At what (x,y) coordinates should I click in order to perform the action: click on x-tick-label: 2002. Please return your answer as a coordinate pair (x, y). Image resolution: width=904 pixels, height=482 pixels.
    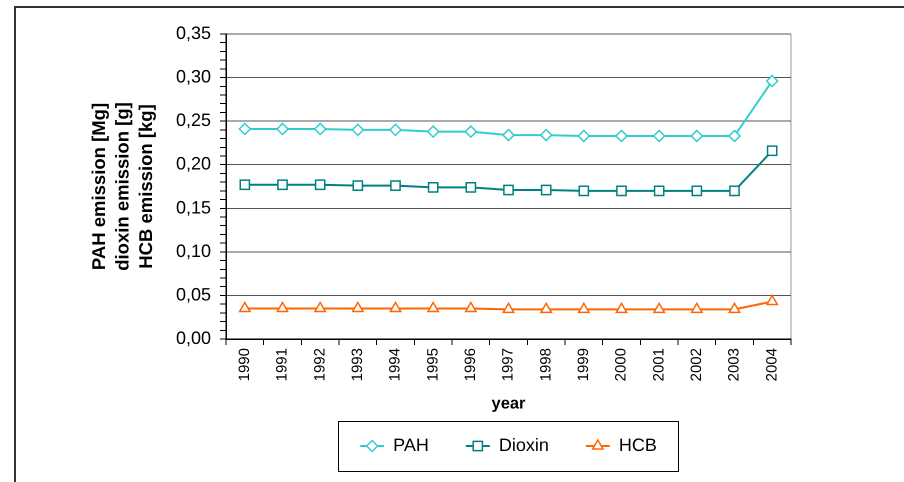
    Looking at the image, I should click on (696, 365).